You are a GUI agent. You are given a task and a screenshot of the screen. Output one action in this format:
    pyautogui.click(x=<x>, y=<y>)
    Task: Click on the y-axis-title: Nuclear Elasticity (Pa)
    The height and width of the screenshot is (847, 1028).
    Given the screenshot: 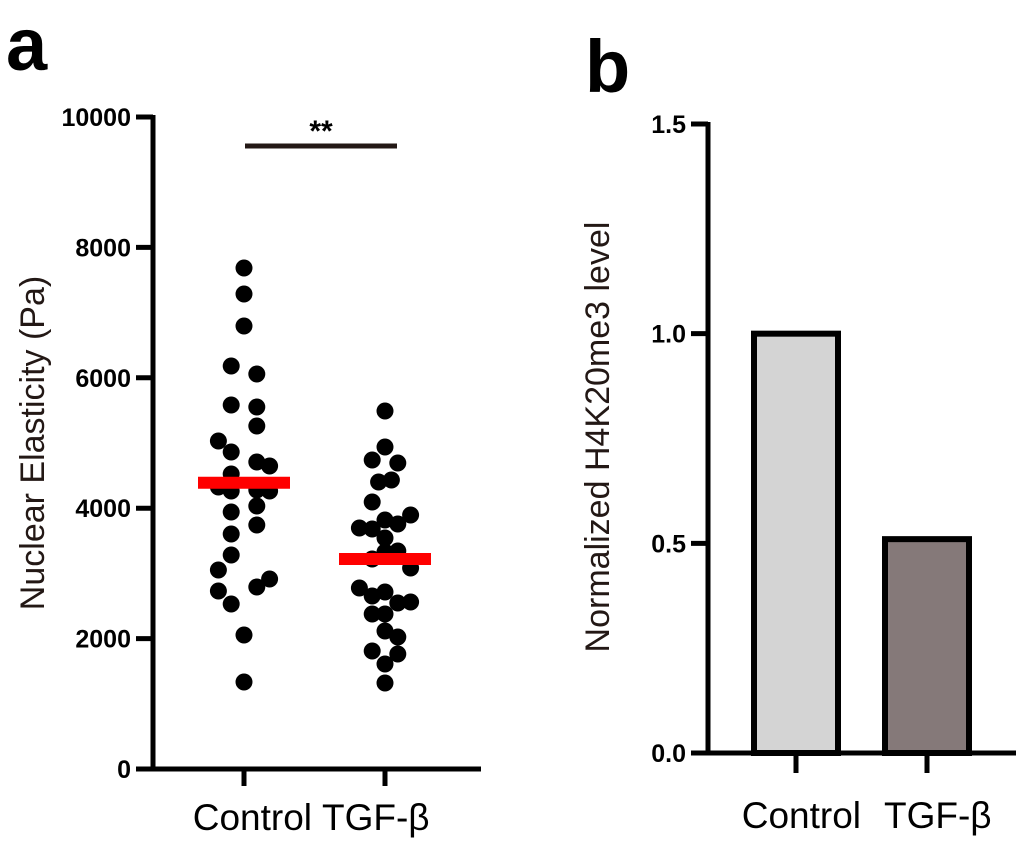 What is the action you would take?
    pyautogui.click(x=33, y=443)
    